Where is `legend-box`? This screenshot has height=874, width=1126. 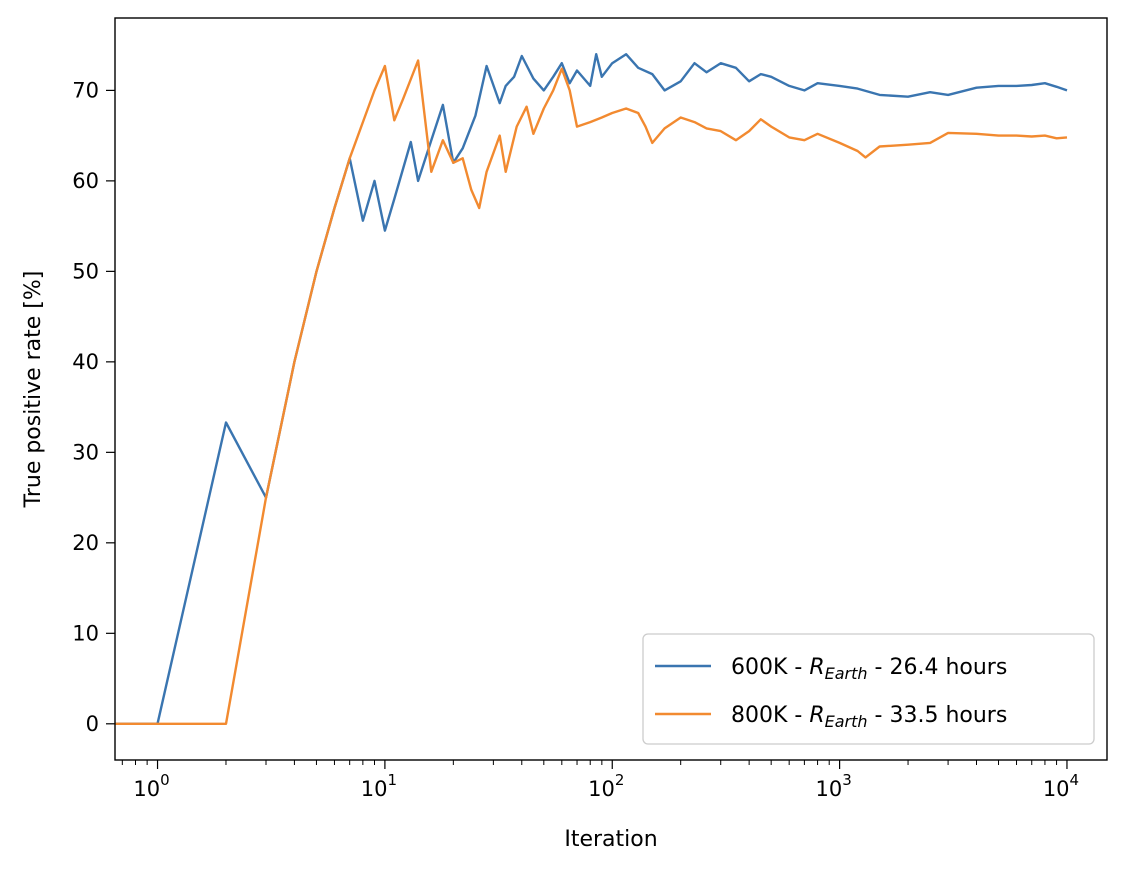 legend-box is located at coordinates (868, 689).